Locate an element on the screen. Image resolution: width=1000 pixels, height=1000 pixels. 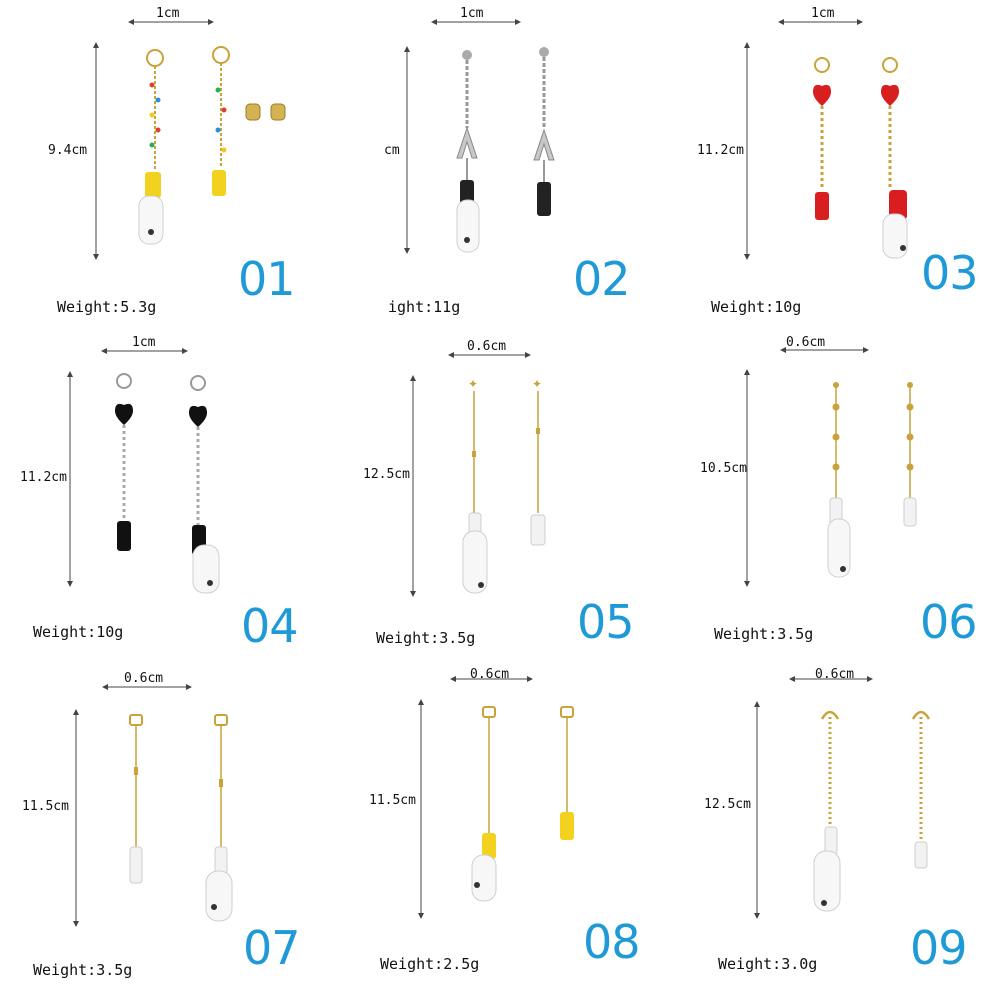
product-cell-03: 1cm 11.2cm 03 Weight:10g is located at coordinates (833, 166).